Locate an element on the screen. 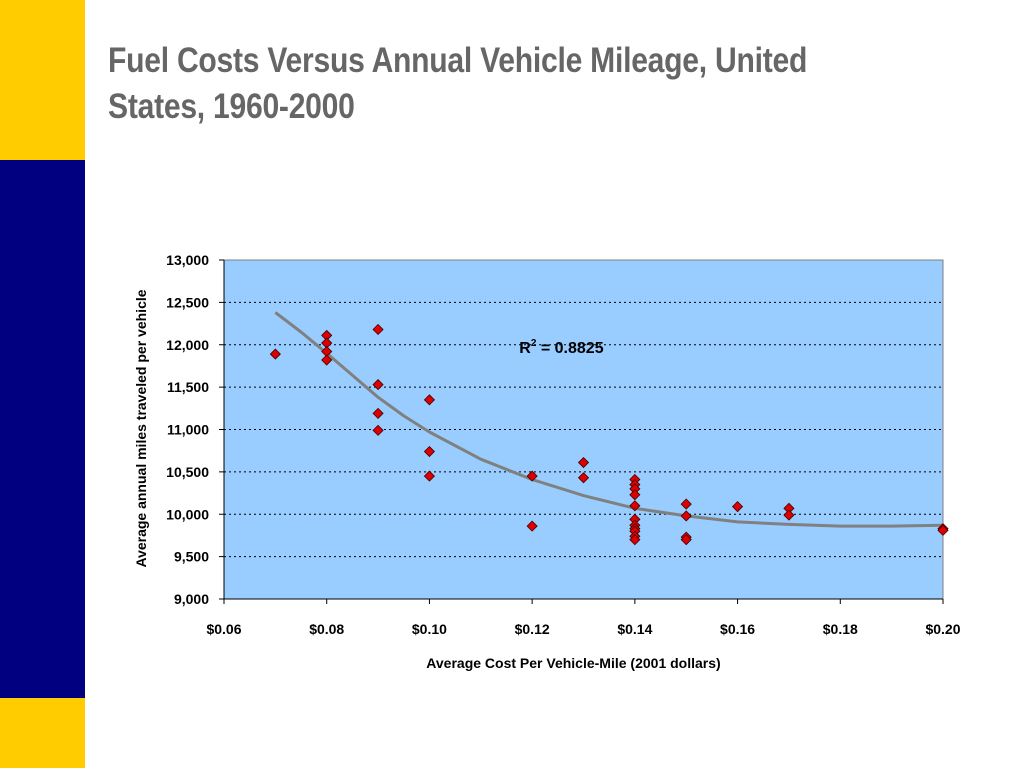 This screenshot has height=768, width=1024. x-tick-label: $0.16 is located at coordinates (737, 629).